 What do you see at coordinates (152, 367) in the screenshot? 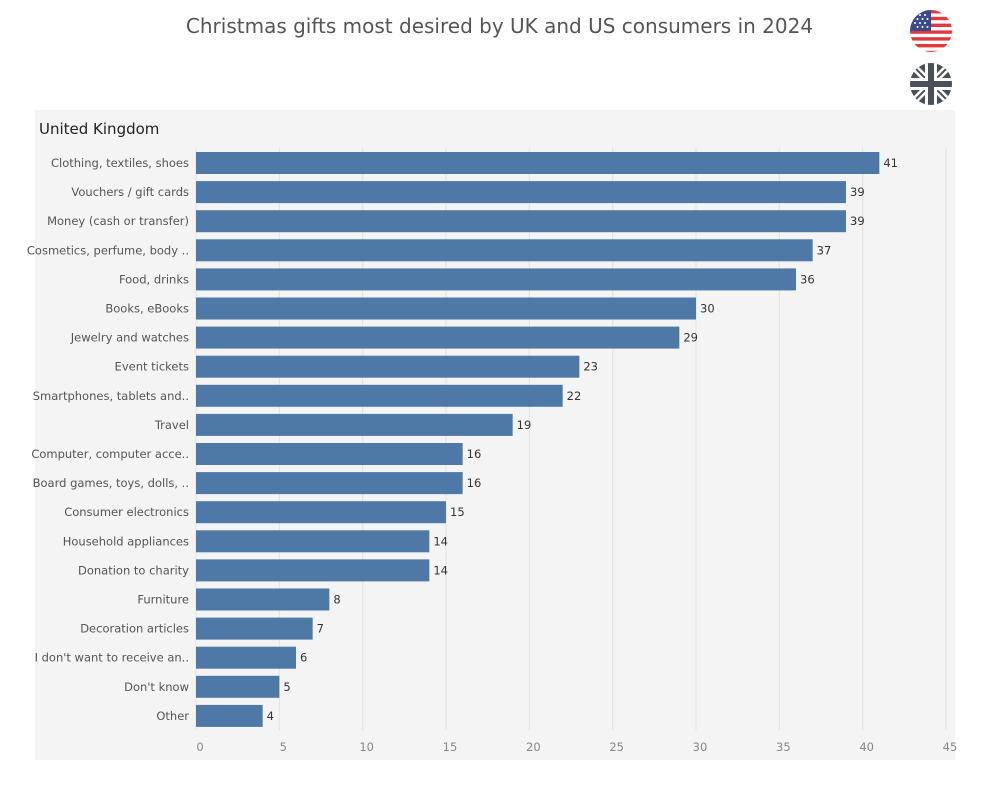
I see `category-label: Event tickets` at bounding box center [152, 367].